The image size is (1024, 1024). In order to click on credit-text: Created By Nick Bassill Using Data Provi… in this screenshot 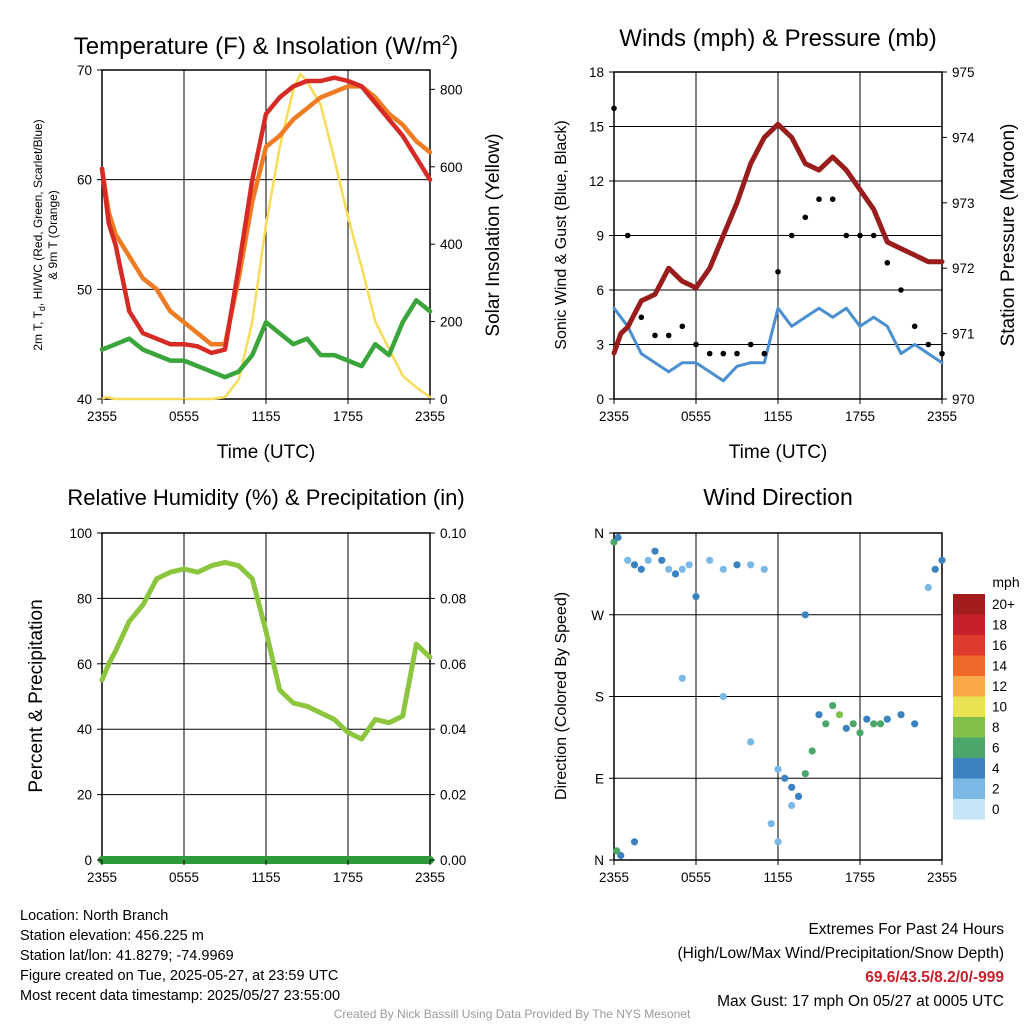, I will do `click(512, 1014)`.